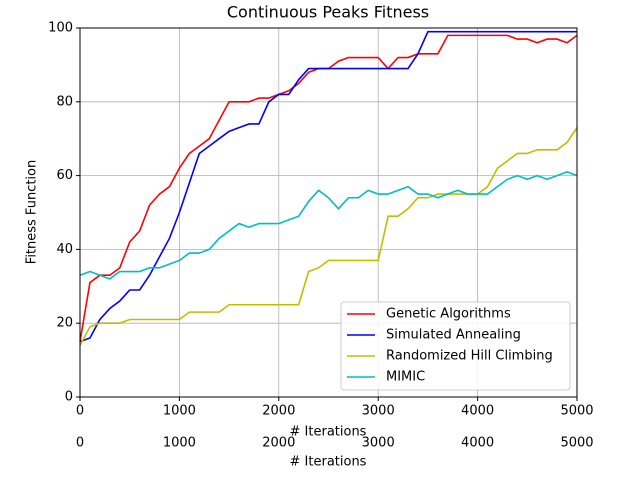 This screenshot has height=484, width=640. I want to click on y-tick-label: 40, so click(64, 249).